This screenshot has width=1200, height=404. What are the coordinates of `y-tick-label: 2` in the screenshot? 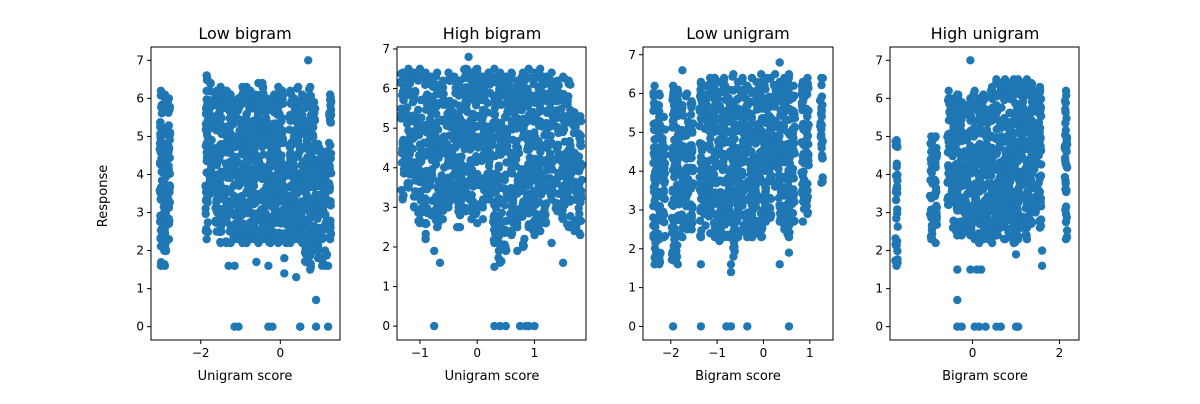 It's located at (632, 249).